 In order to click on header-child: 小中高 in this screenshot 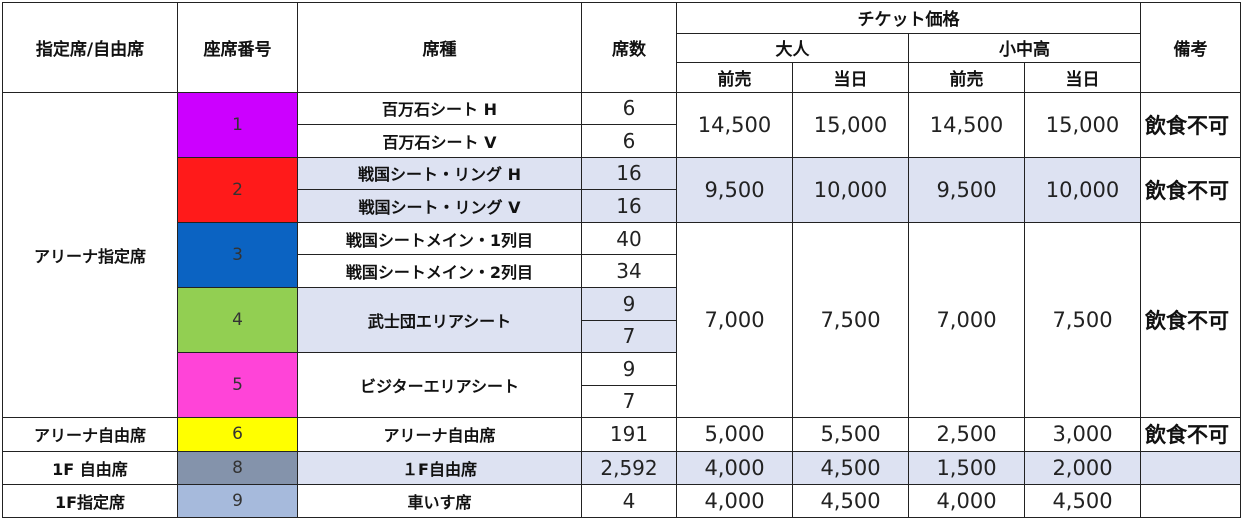, I will do `click(1024, 48)`.